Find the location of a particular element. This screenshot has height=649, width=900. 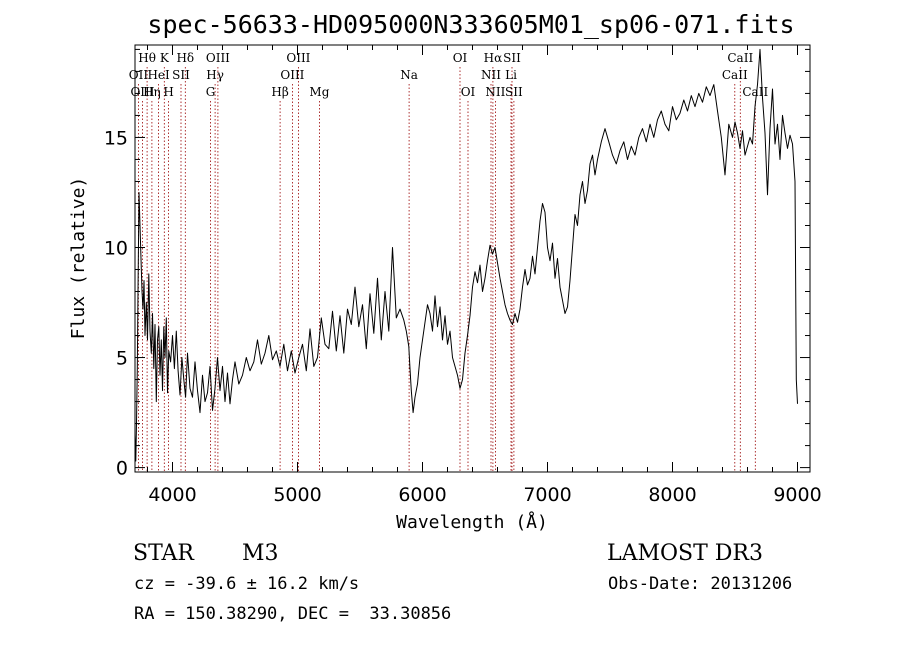

line-label-19: NII is located at coordinates (491, 75).